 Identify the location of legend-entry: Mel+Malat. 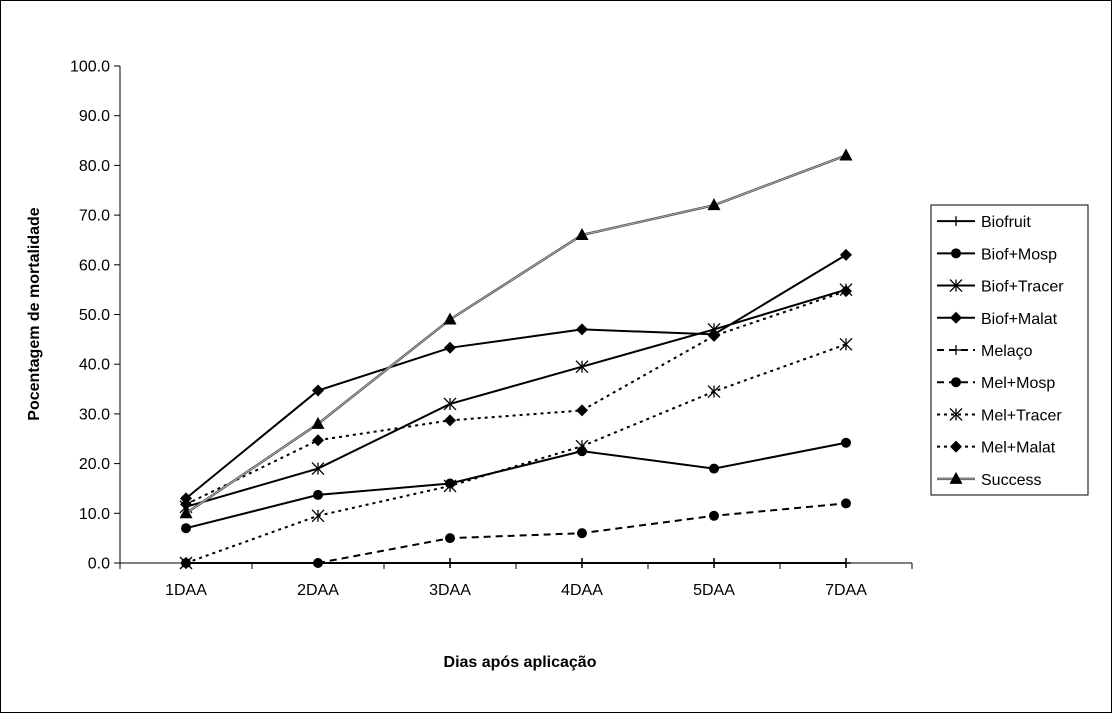
(996, 448).